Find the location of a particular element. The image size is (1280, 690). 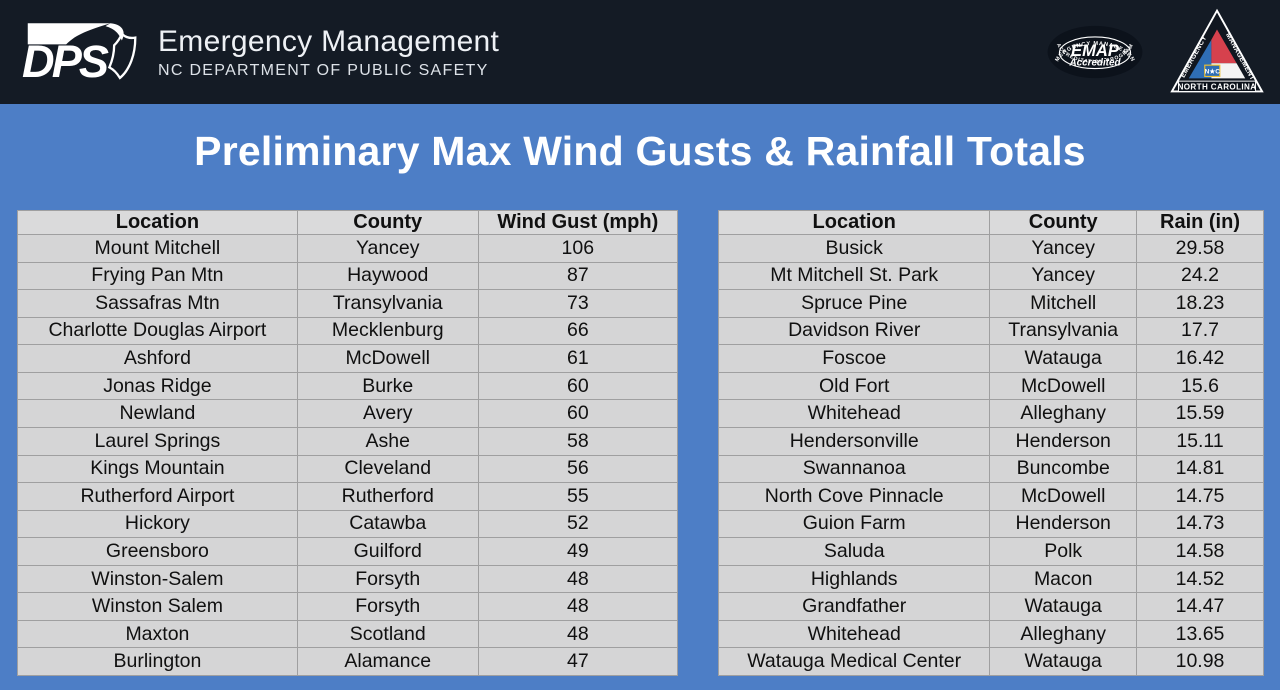

table-row: Kings Mountain Cleveland 56 is located at coordinates (348, 469).